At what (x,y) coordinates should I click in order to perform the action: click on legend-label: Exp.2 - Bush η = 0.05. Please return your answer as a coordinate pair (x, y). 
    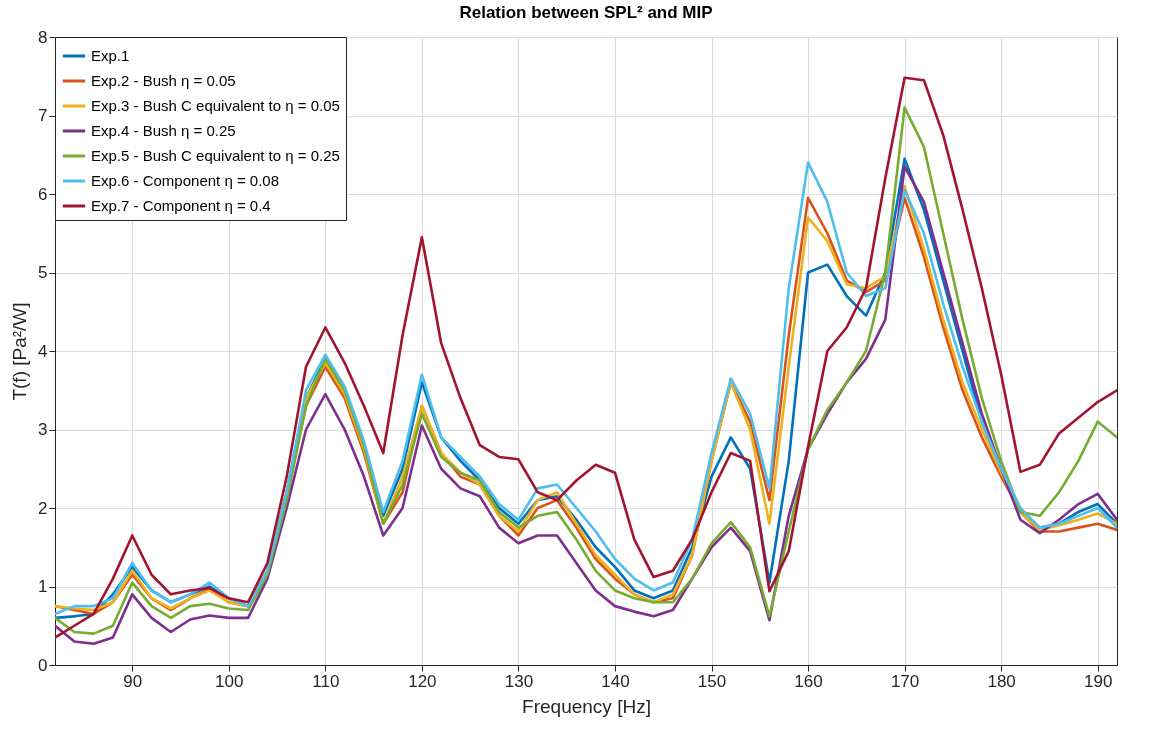
    Looking at the image, I should click on (163, 80).